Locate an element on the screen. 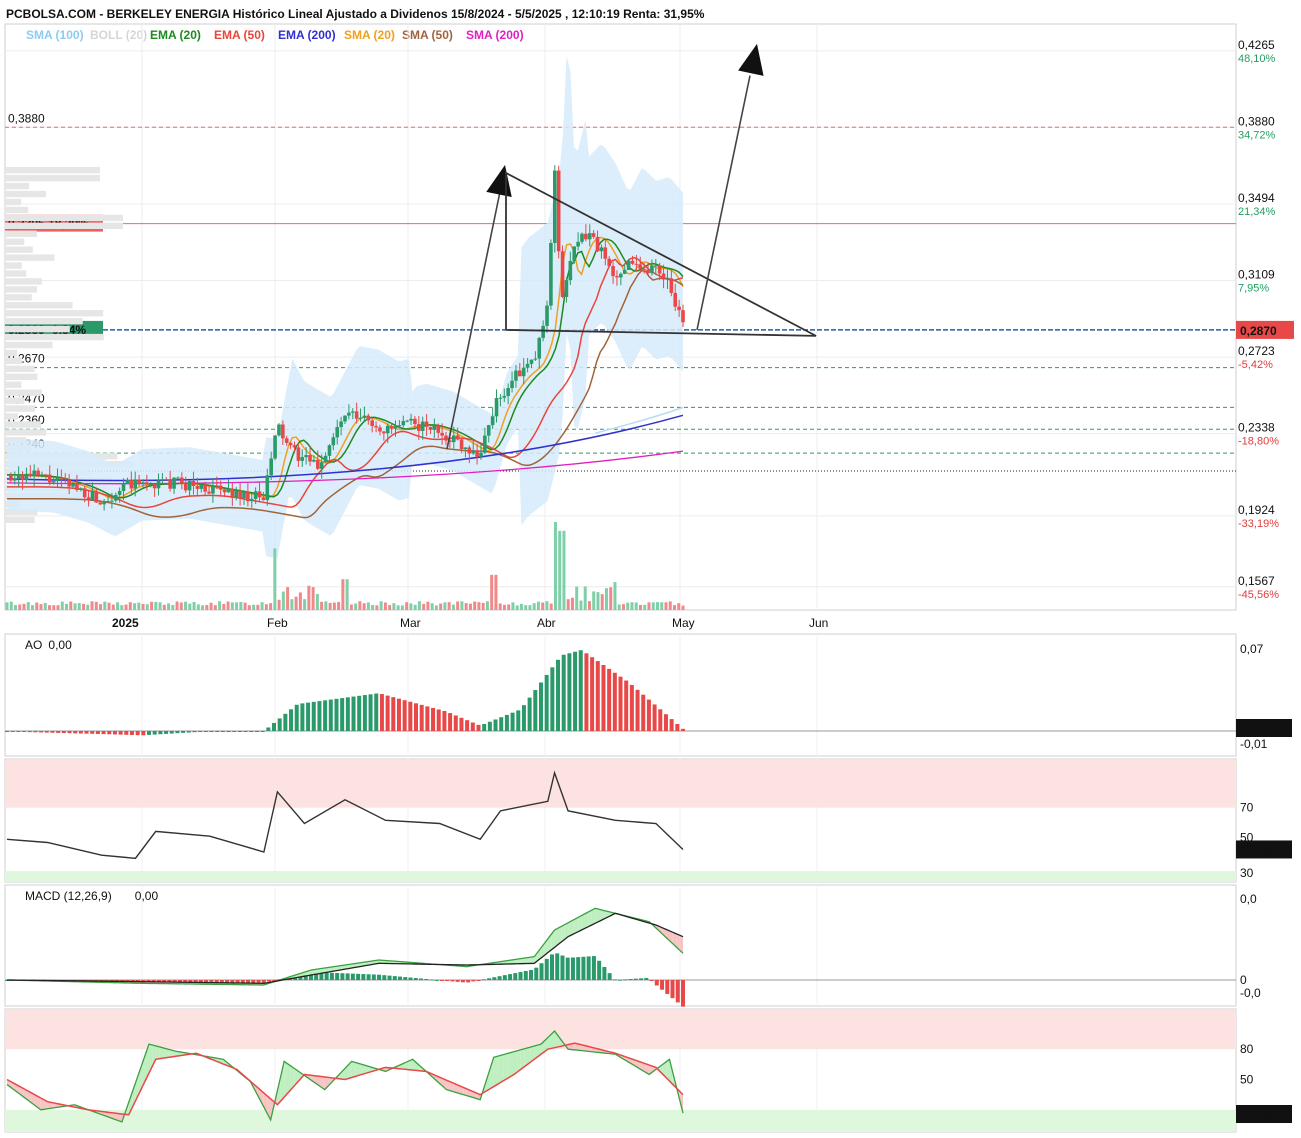  ao-tick-label: -0,01 is located at coordinates (1254, 744).